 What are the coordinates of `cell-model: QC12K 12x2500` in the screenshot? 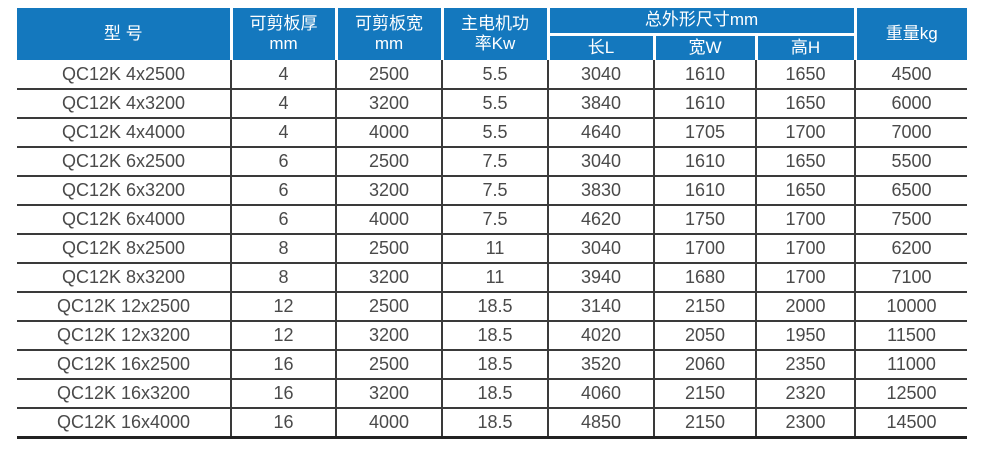 It's located at (124, 307).